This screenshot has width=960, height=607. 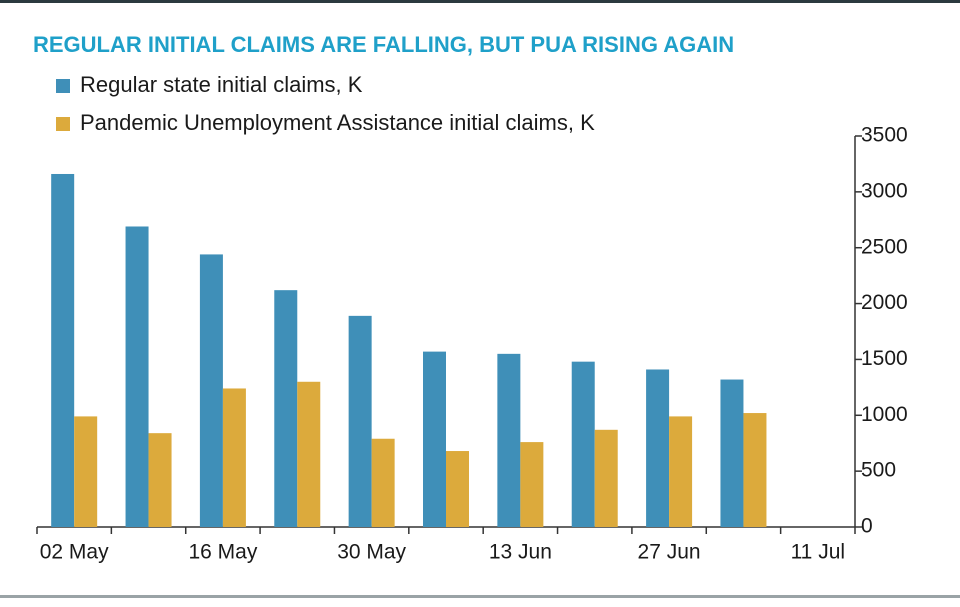 What do you see at coordinates (884, 414) in the screenshot?
I see `y-tick-label: 1000` at bounding box center [884, 414].